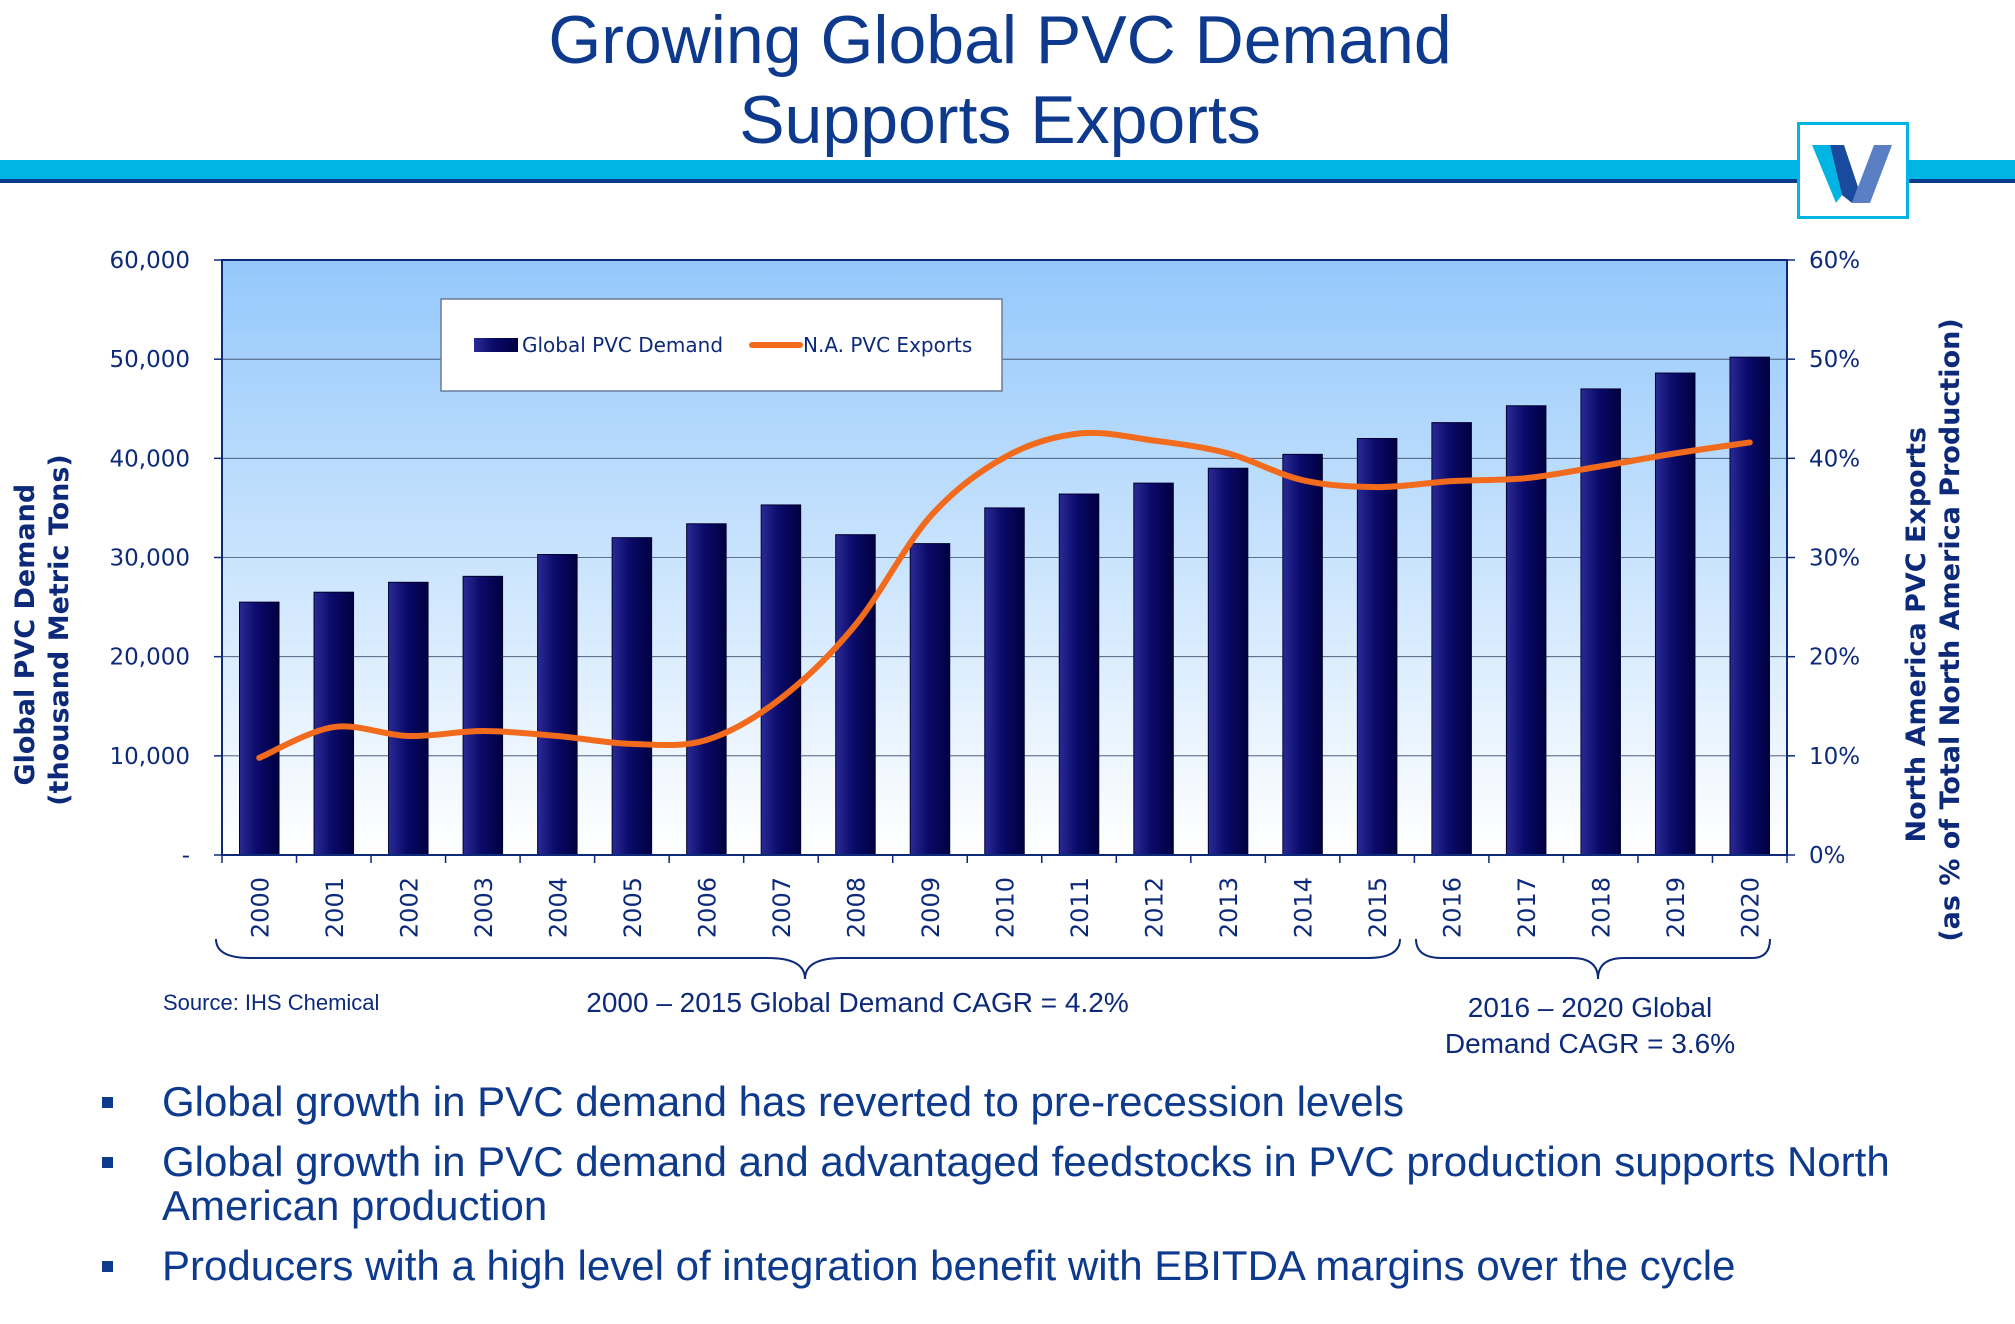 Image resolution: width=2015 pixels, height=1324 pixels. What do you see at coordinates (1834, 459) in the screenshot?
I see `y-right-tick-label: 40%` at bounding box center [1834, 459].